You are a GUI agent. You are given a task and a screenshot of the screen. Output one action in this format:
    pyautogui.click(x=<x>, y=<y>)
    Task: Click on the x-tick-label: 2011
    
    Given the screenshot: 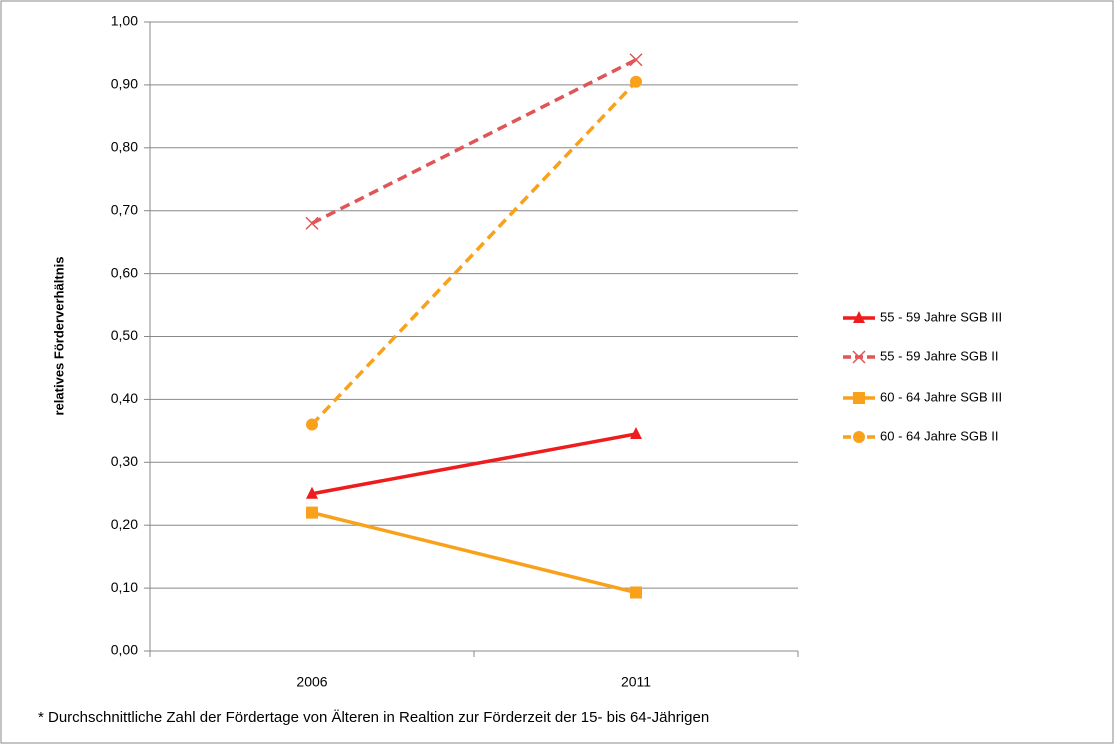 What is the action you would take?
    pyautogui.click(x=636, y=682)
    